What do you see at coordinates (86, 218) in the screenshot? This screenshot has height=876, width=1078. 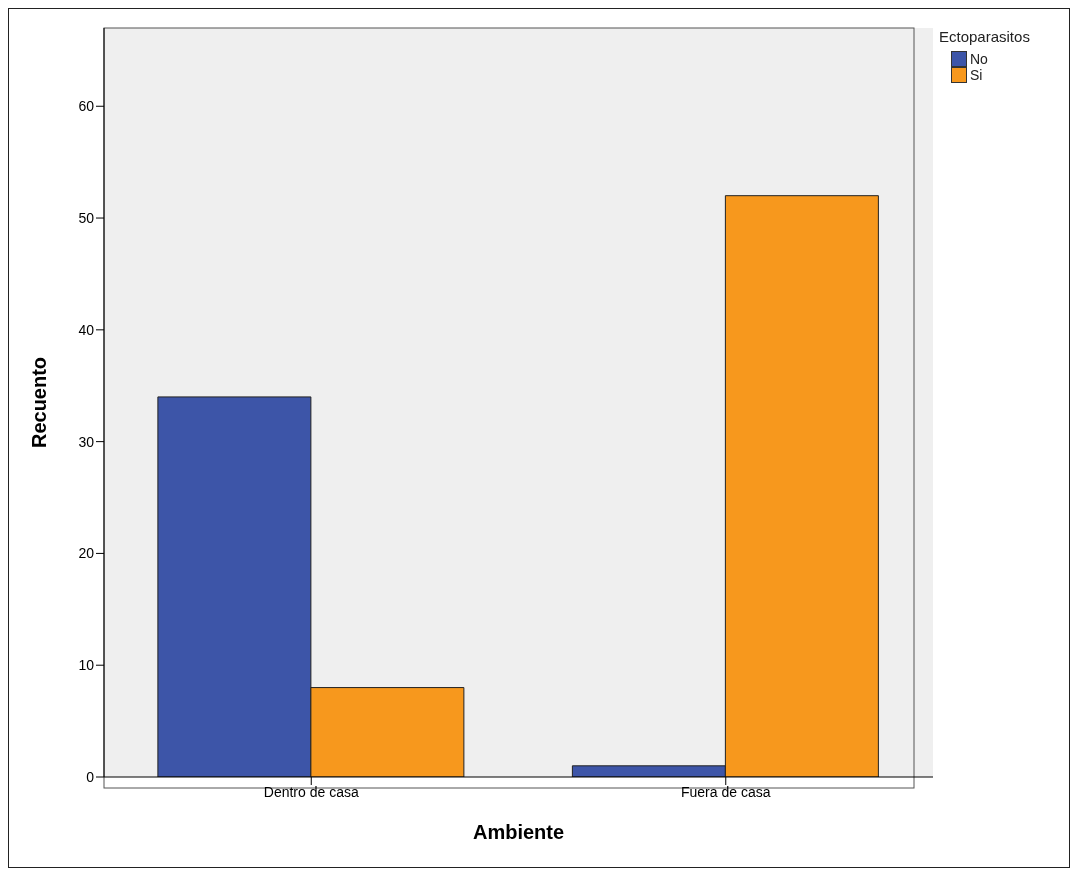 I see `y-tick-label: 50` at bounding box center [86, 218].